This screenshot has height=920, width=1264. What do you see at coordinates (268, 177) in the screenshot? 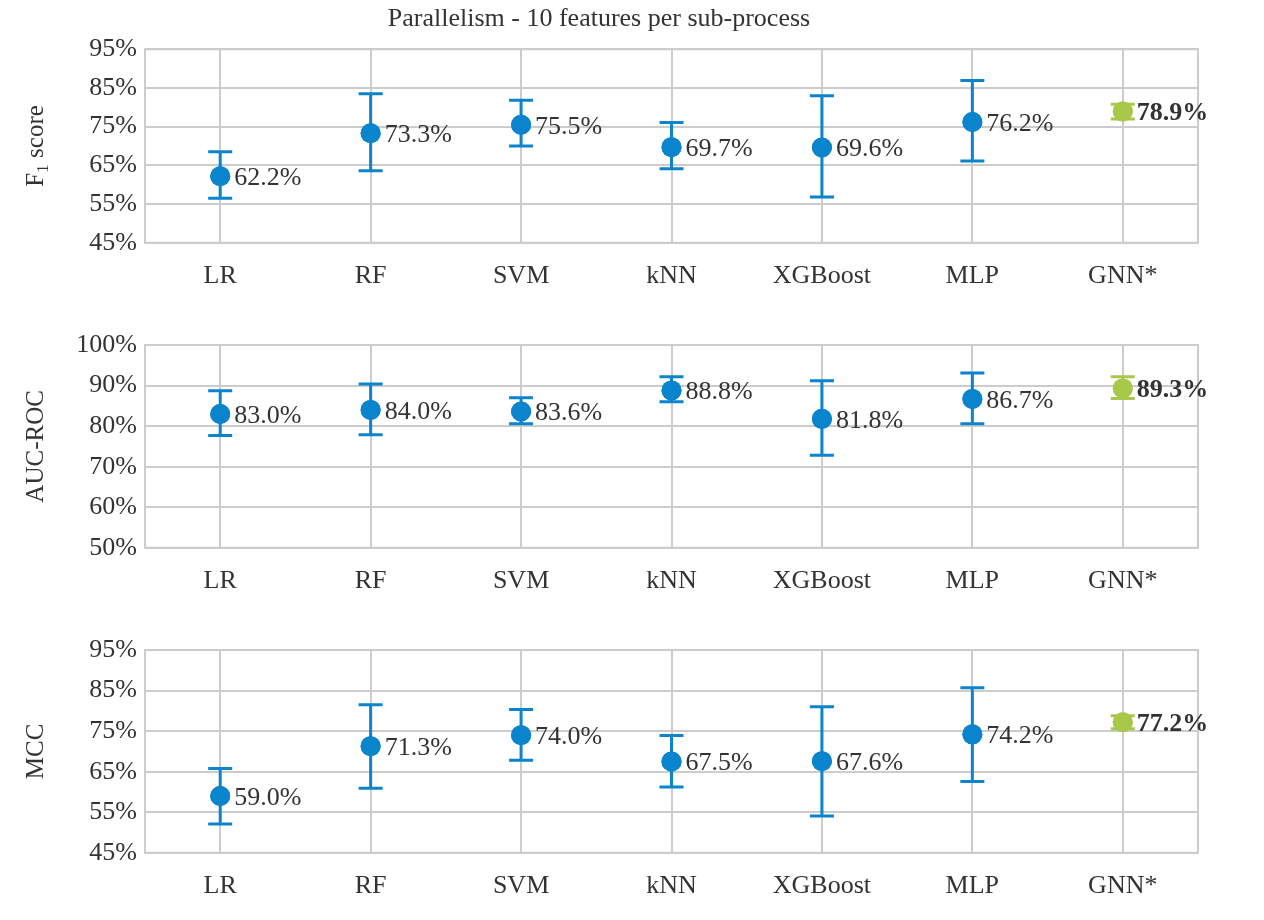
I see `data-label: 62.2%` at bounding box center [268, 177].